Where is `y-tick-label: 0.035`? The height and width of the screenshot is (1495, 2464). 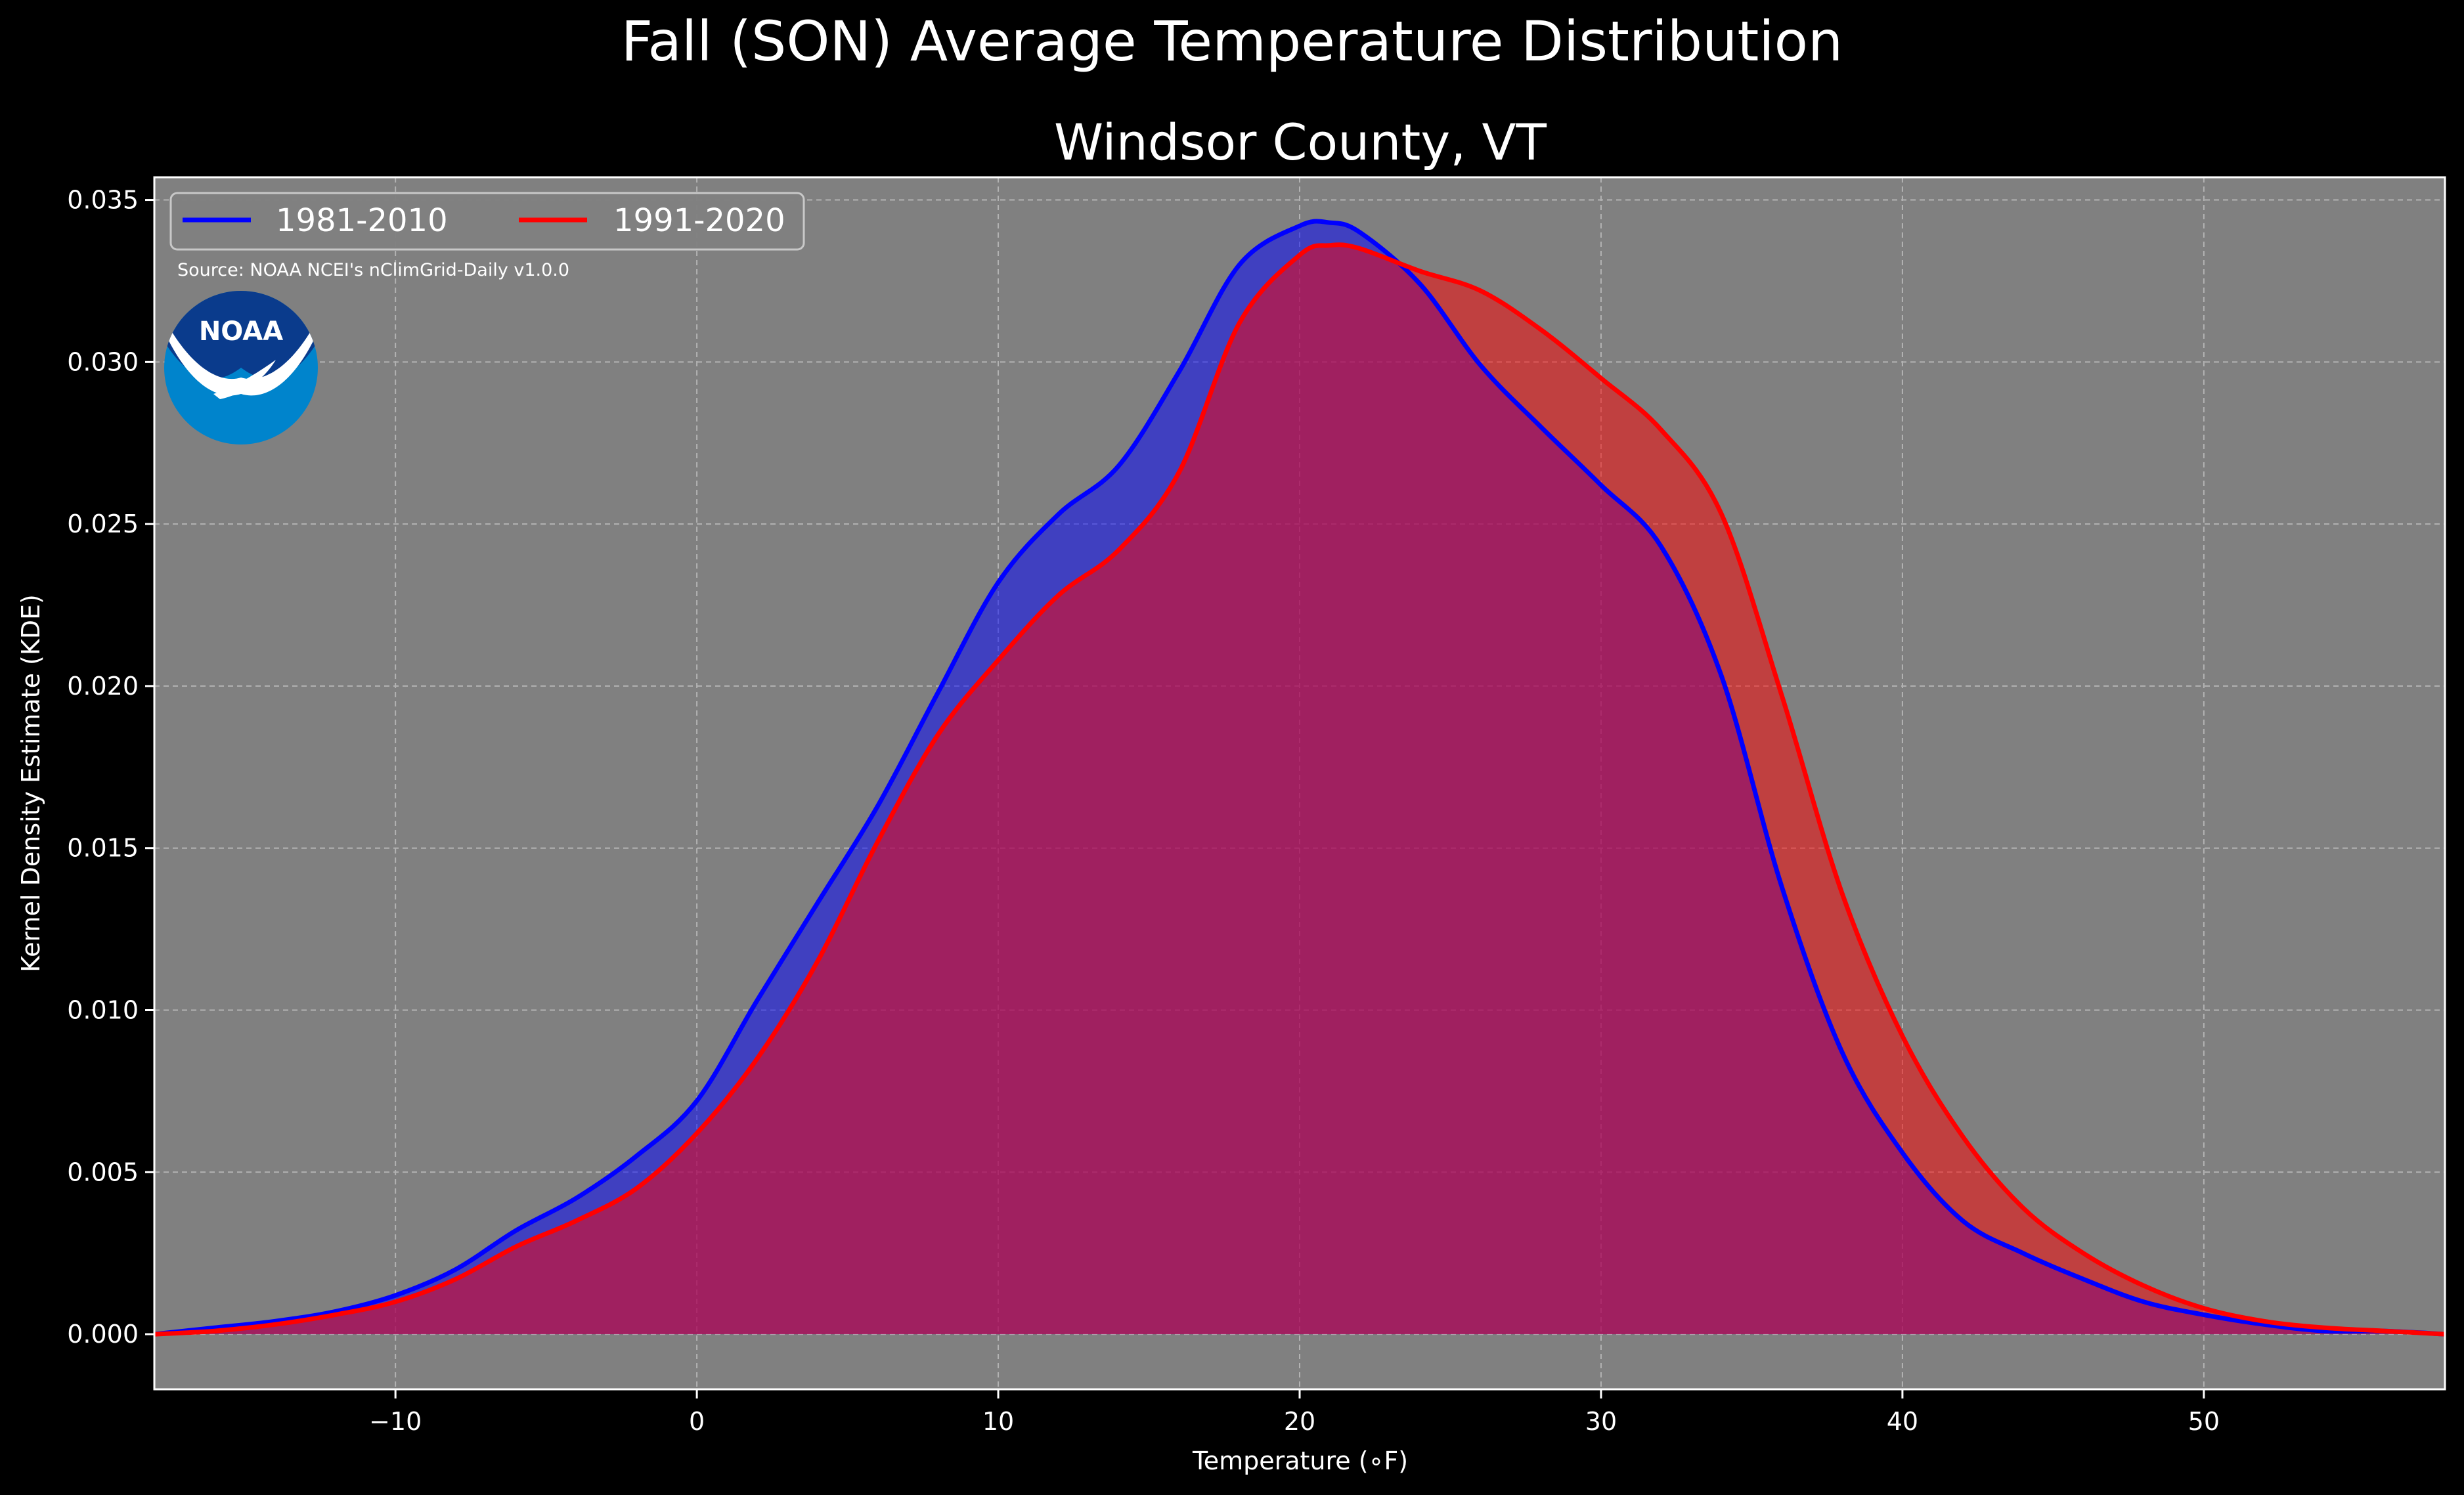
y-tick-label: 0.035 is located at coordinates (103, 200).